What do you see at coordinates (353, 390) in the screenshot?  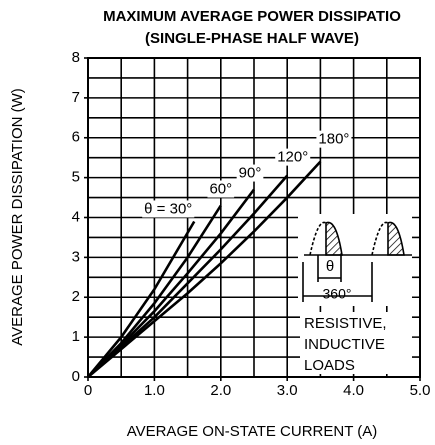 I see `x-tick-label: 4.0` at bounding box center [353, 390].